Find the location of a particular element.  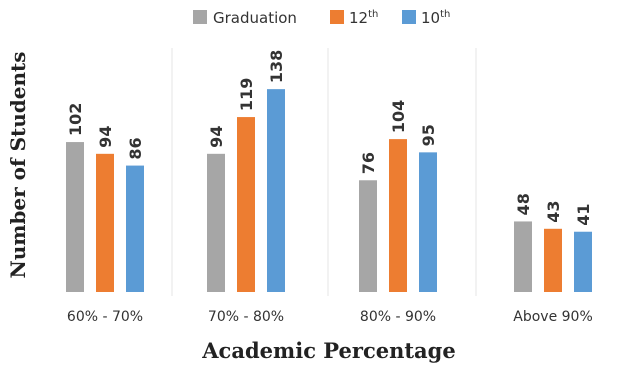

value-label: 102 is located at coordinates (75, 119).